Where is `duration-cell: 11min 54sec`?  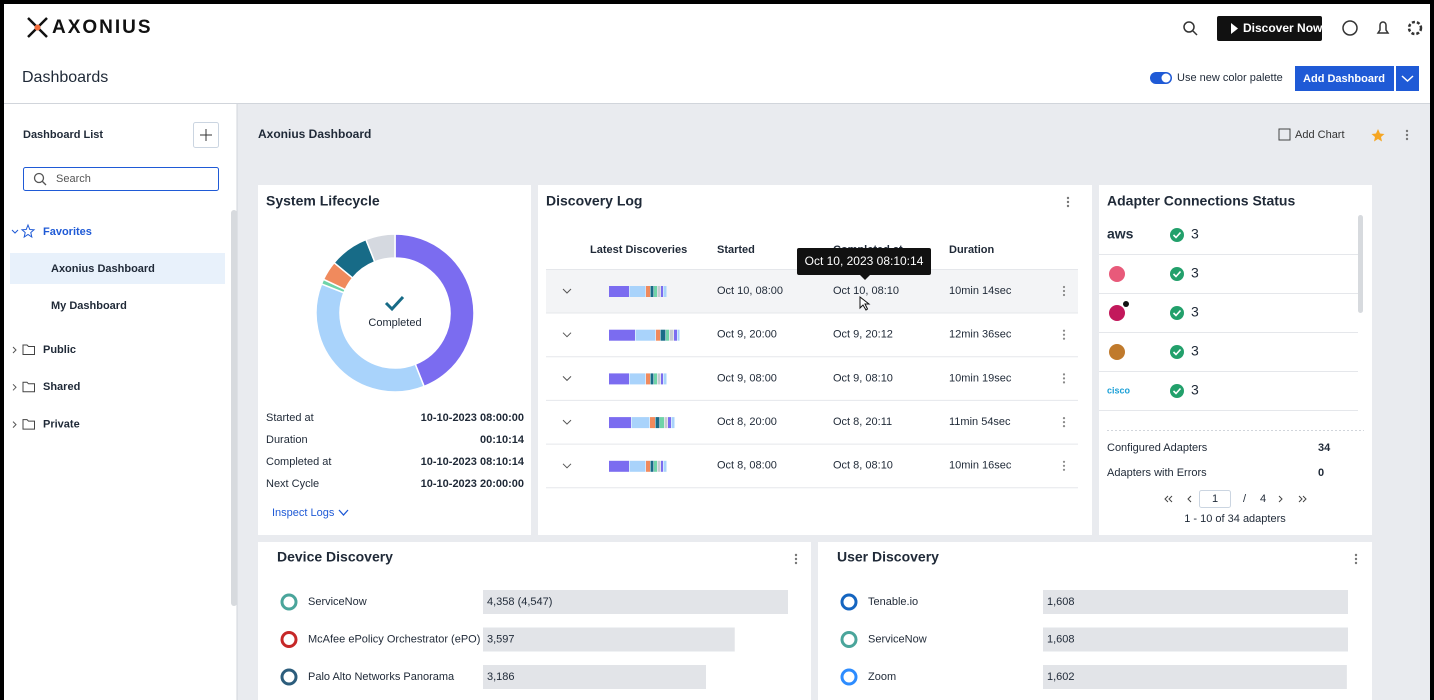 duration-cell: 11min 54sec is located at coordinates (980, 422).